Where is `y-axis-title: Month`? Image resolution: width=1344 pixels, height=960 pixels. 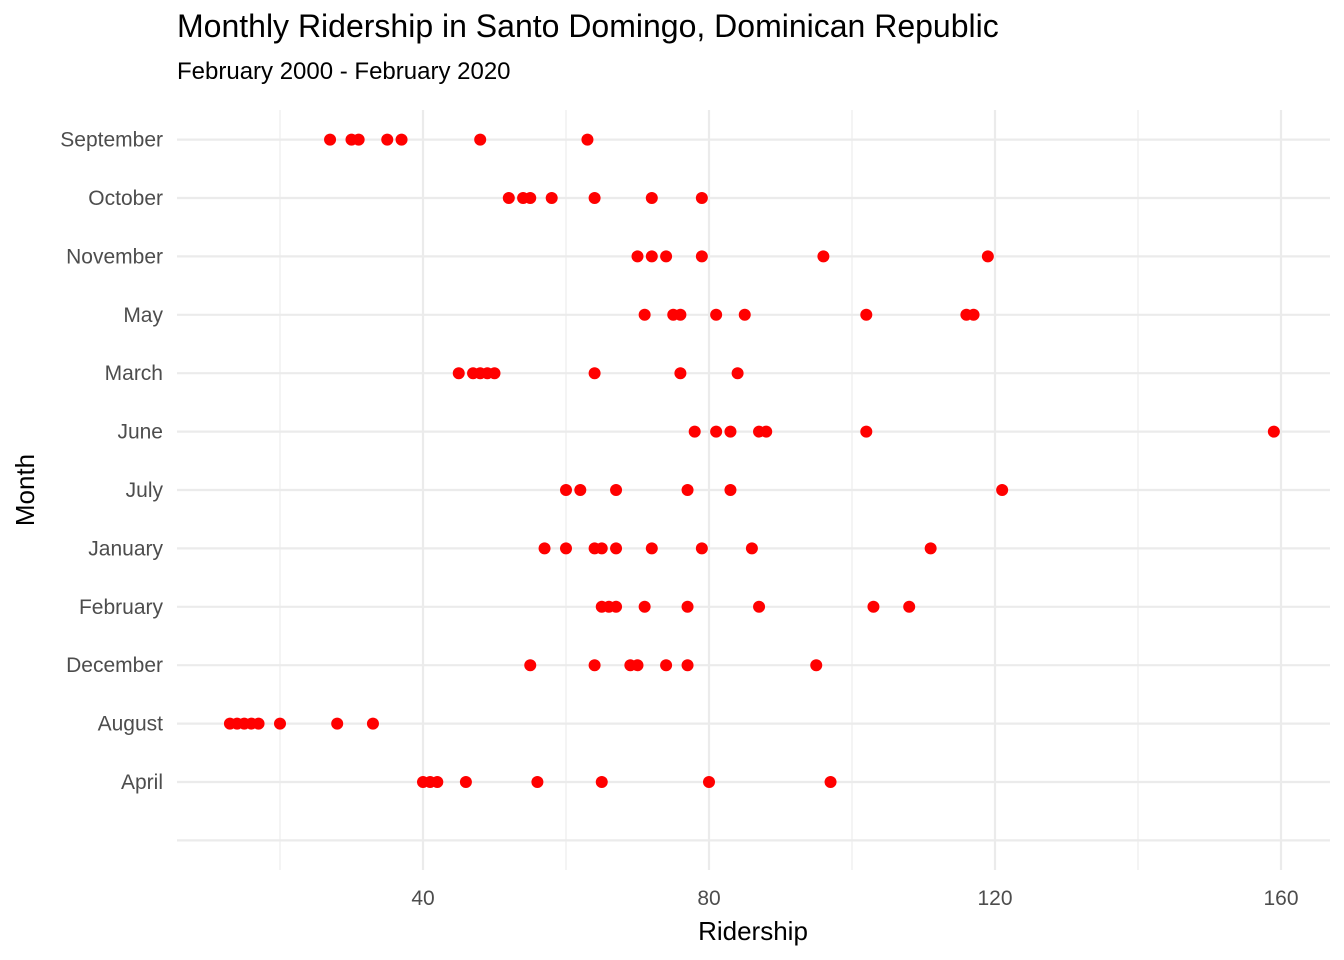 y-axis-title: Month is located at coordinates (25, 490).